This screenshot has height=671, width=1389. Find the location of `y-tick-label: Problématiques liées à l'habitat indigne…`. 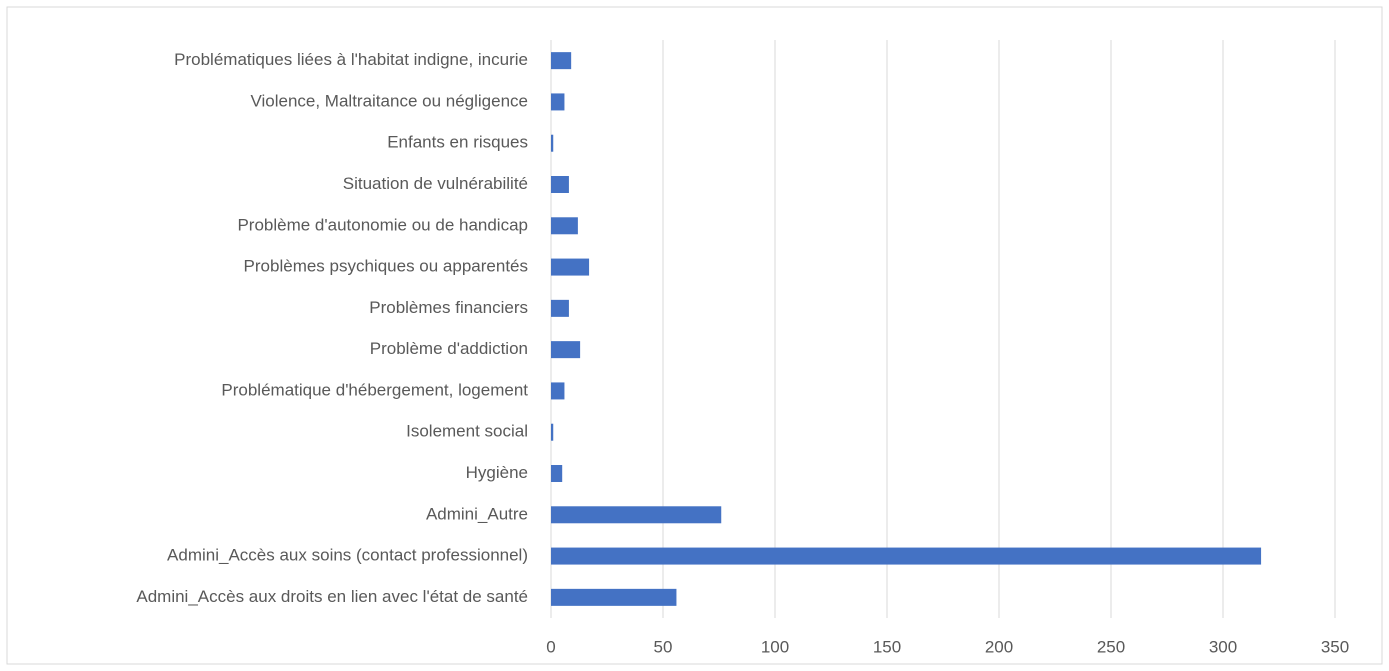

y-tick-label: Problématiques liées à l'habitat indigne… is located at coordinates (351, 59).